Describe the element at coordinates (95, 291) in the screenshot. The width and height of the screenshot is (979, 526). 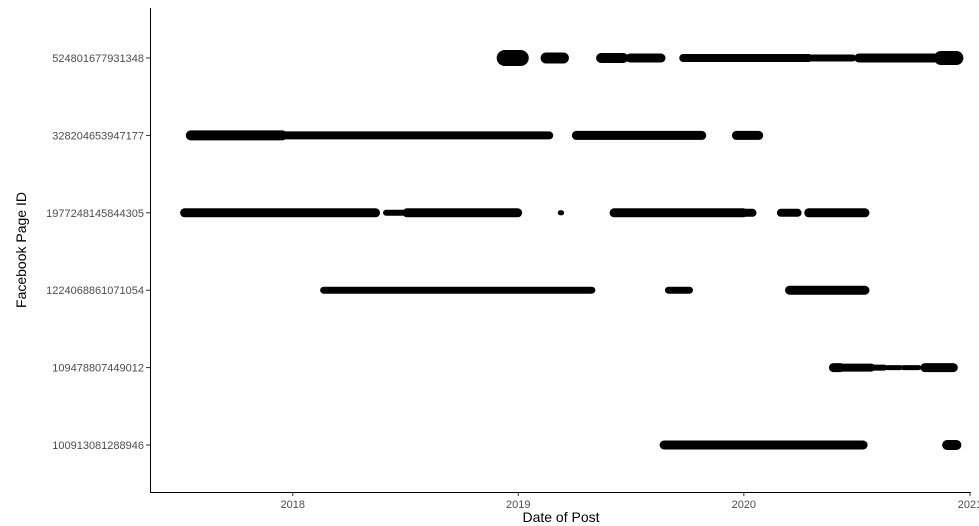
I see `y-tick-label: 1224068861071054` at that location.